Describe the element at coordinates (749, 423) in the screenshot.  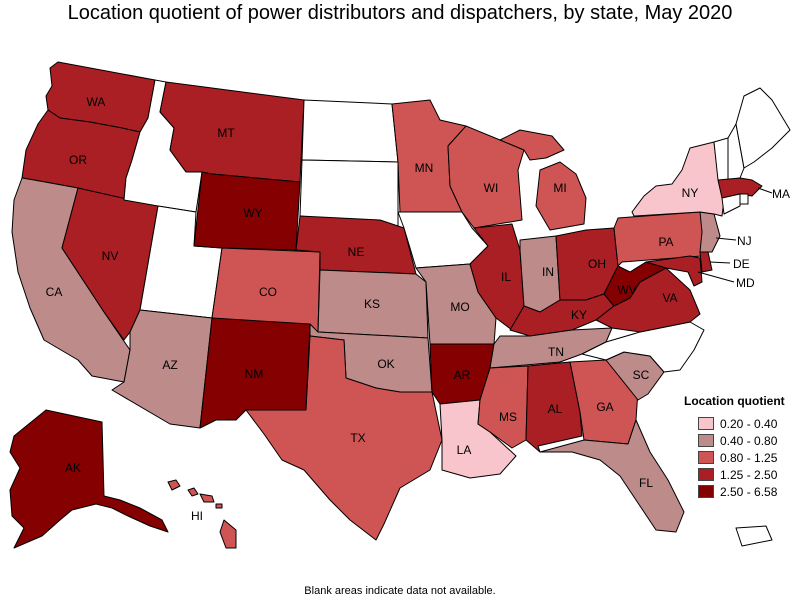
I see `legend-label: 0.20 - 0.40` at that location.